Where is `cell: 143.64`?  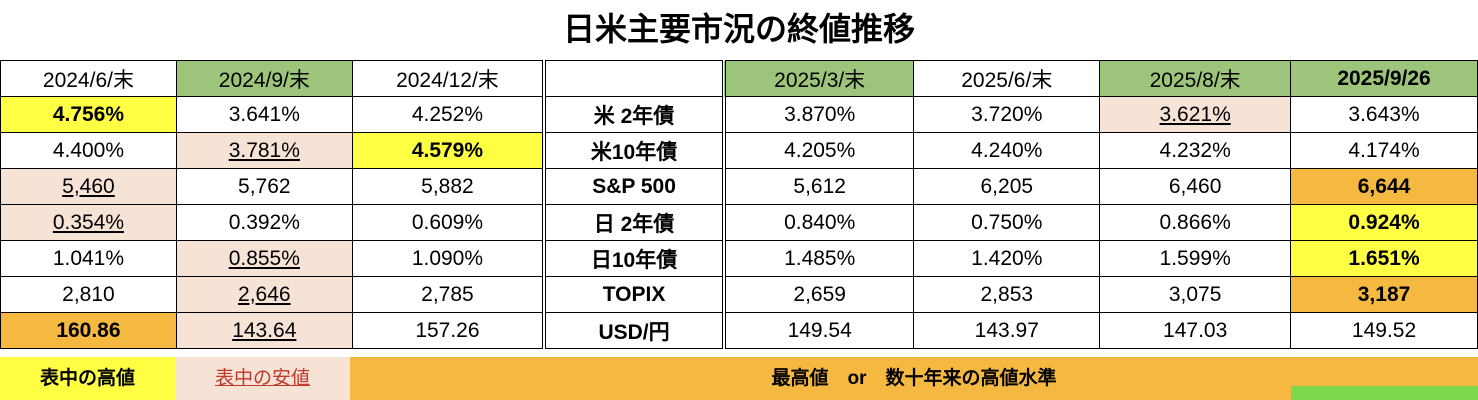 cell: 143.64 is located at coordinates (264, 330).